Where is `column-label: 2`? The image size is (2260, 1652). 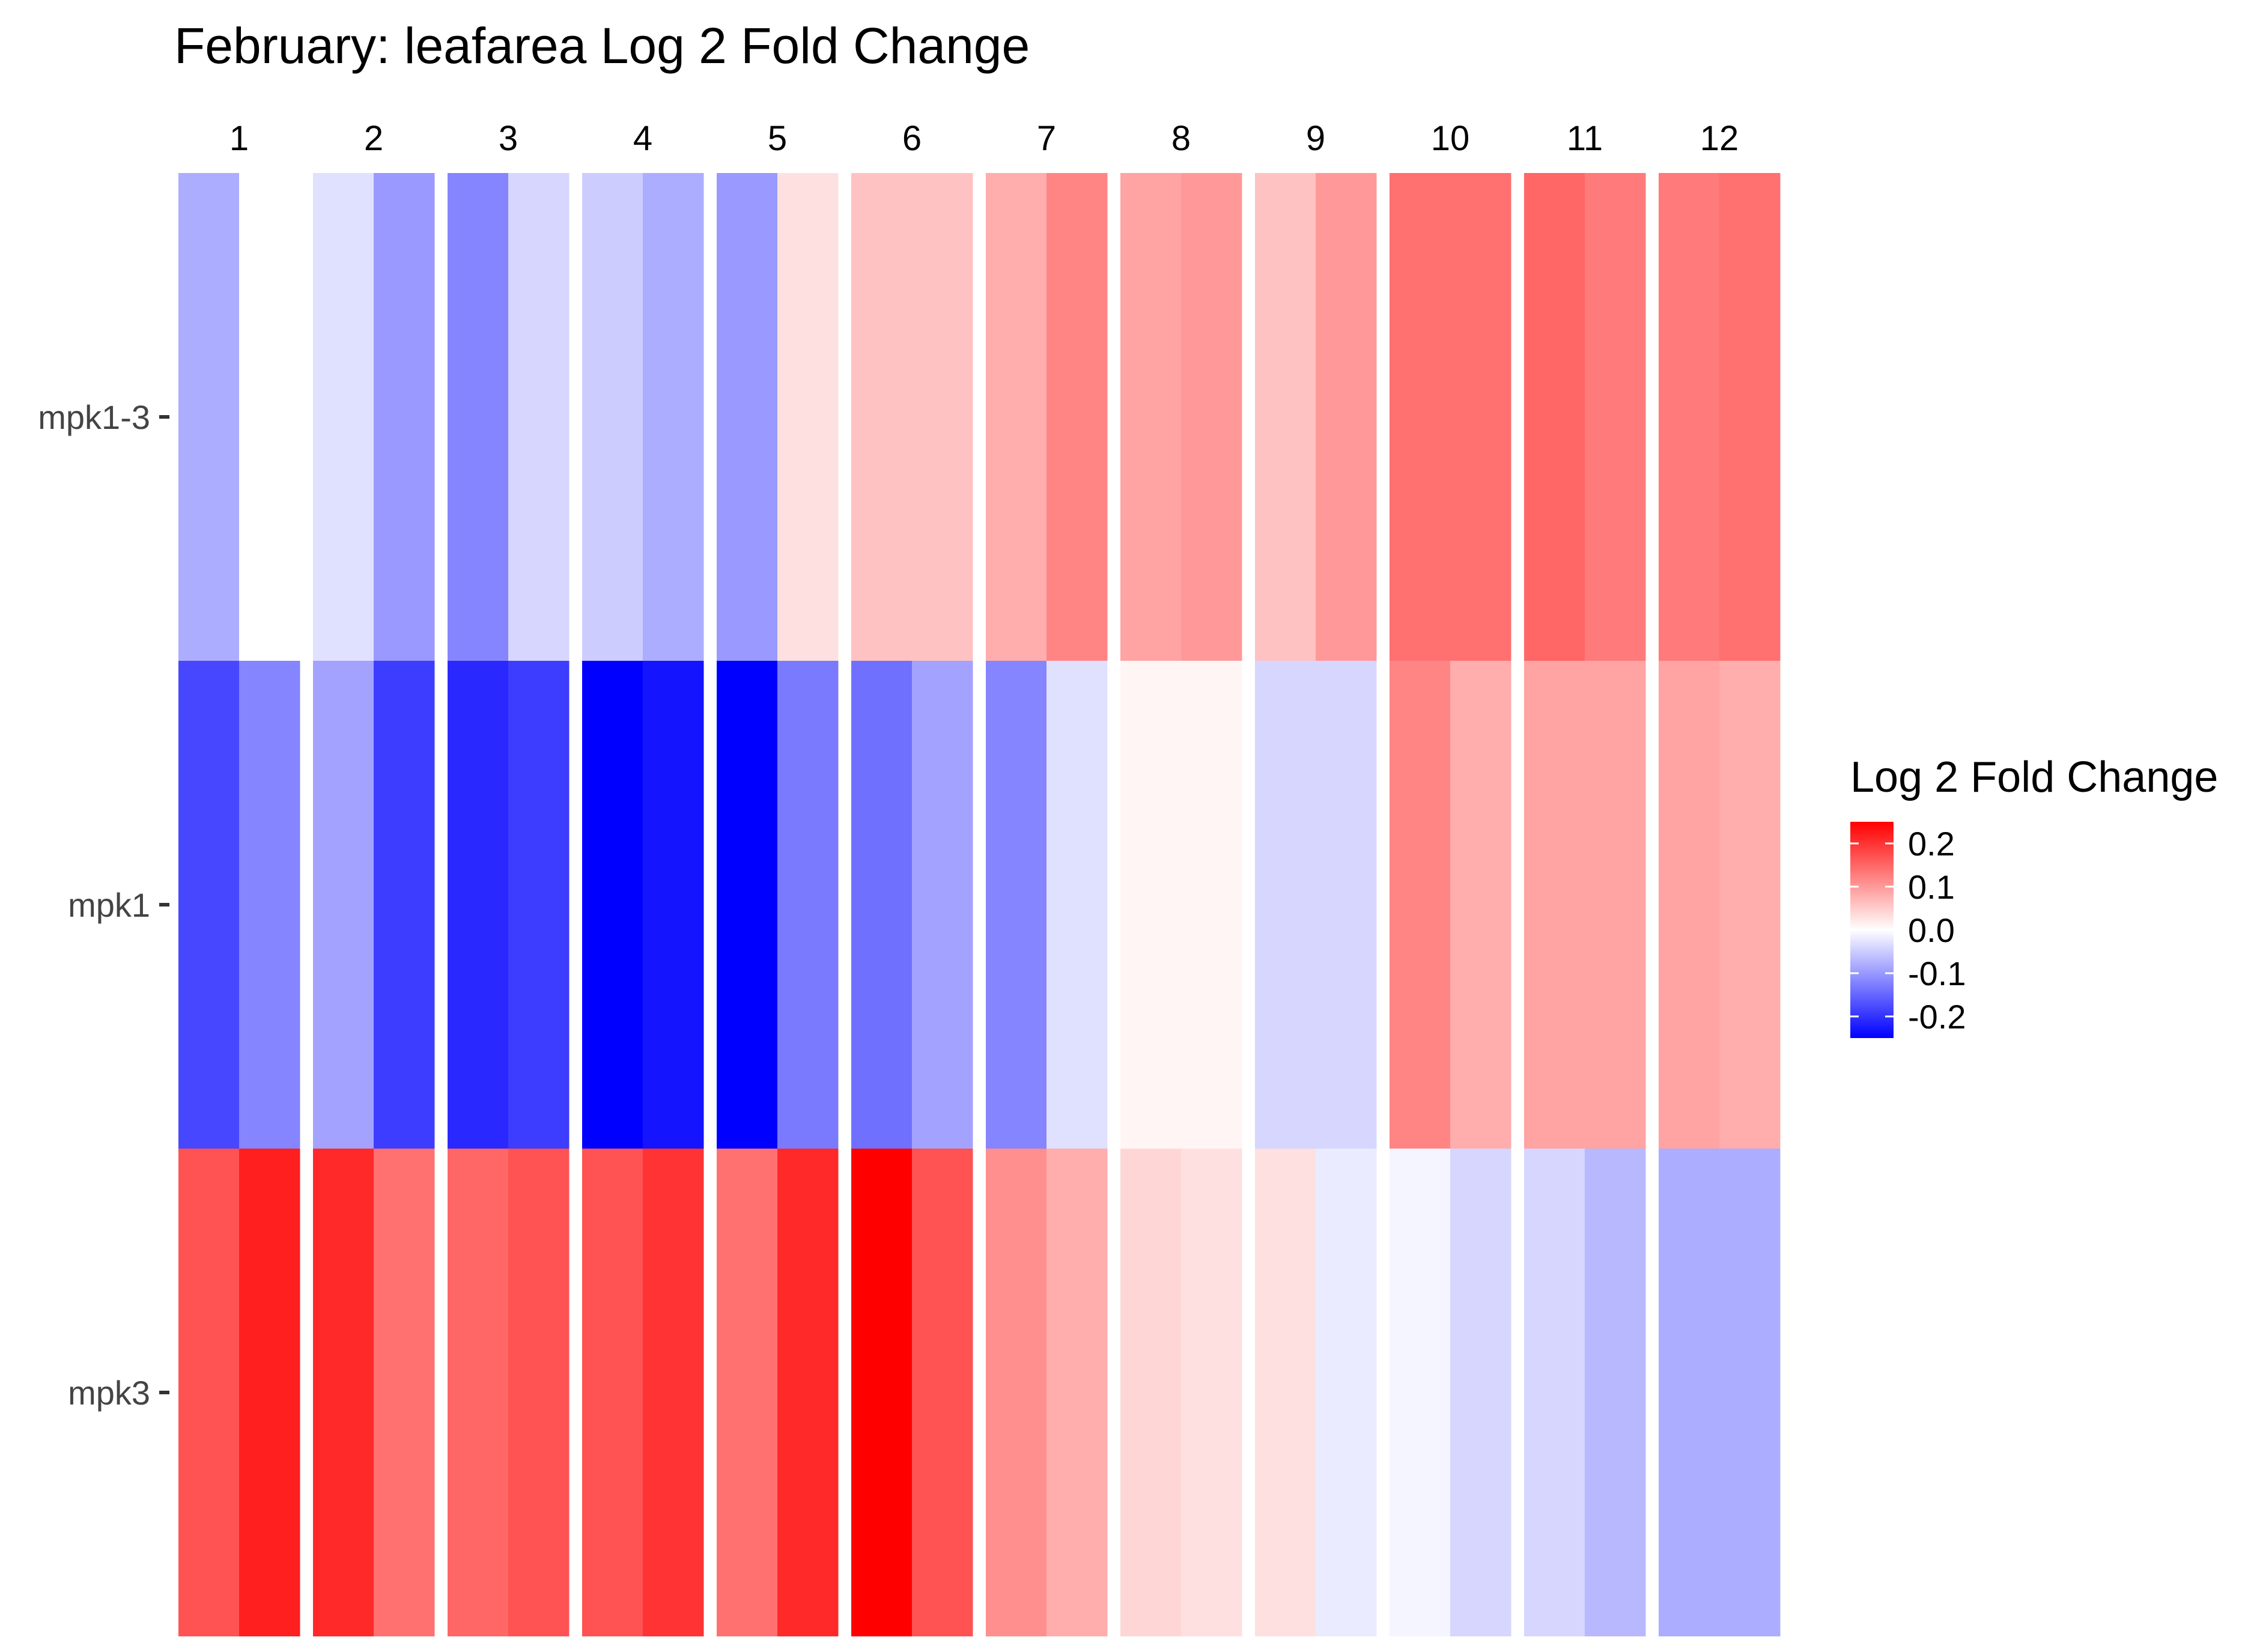 column-label: 2 is located at coordinates (373, 138).